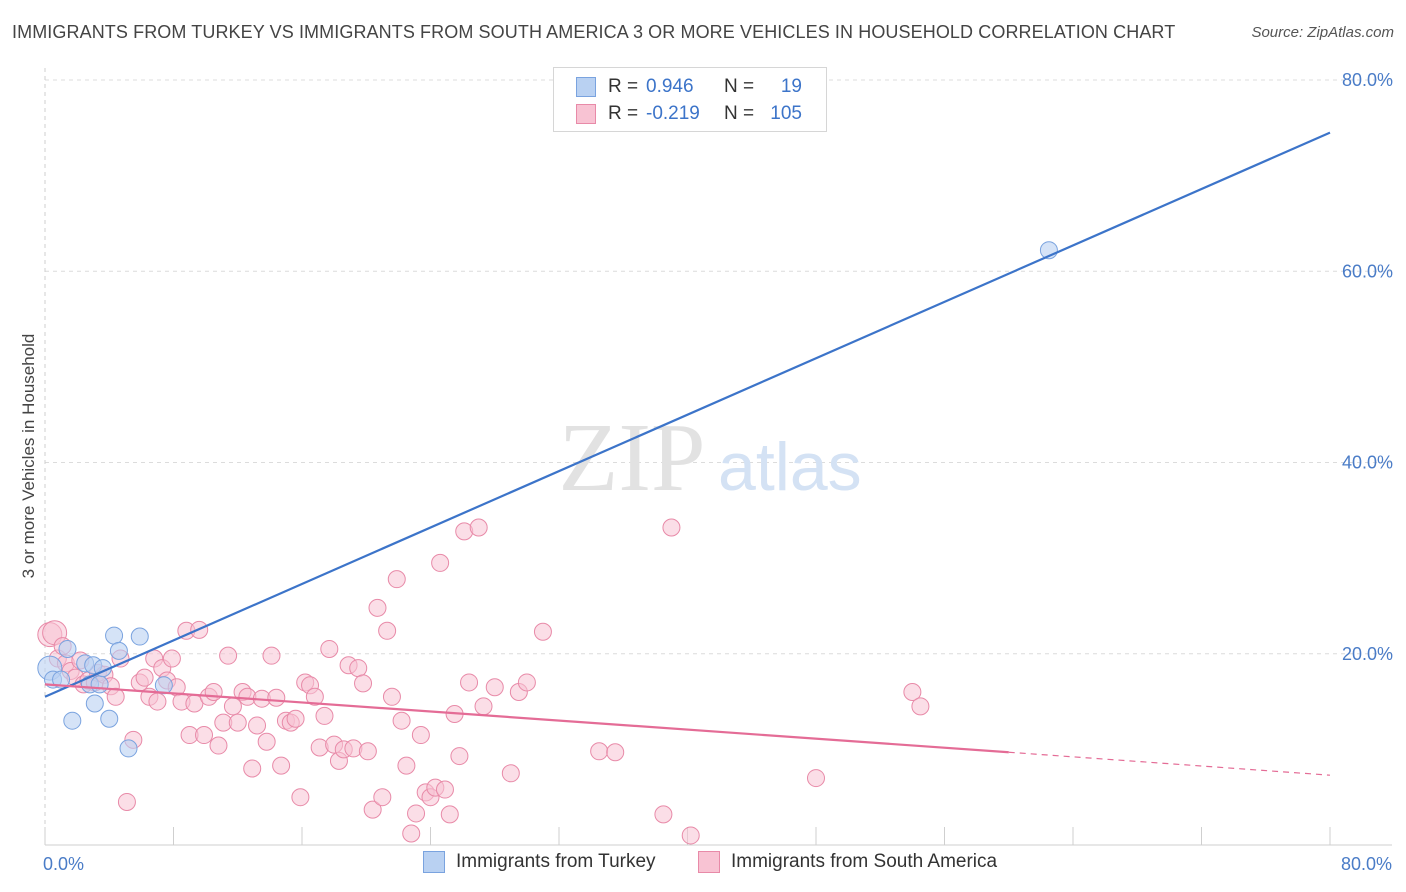  Describe the element at coordinates (1322, 32) in the screenshot. I see `chart-source: Source: ZipAtlas.com` at that location.